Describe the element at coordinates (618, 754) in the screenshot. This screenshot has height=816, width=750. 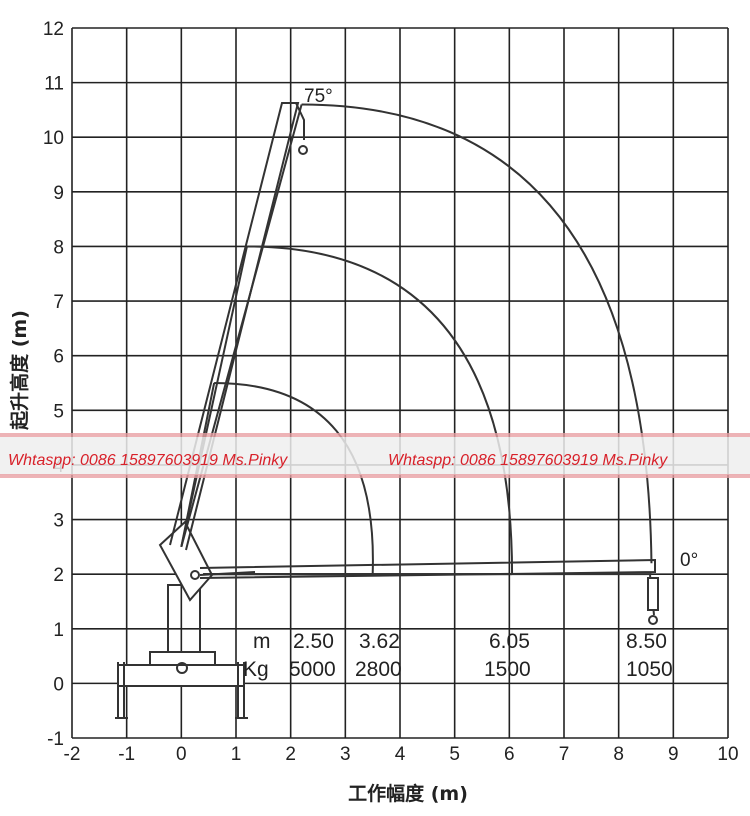
I see `x-tick-label: 8` at that location.